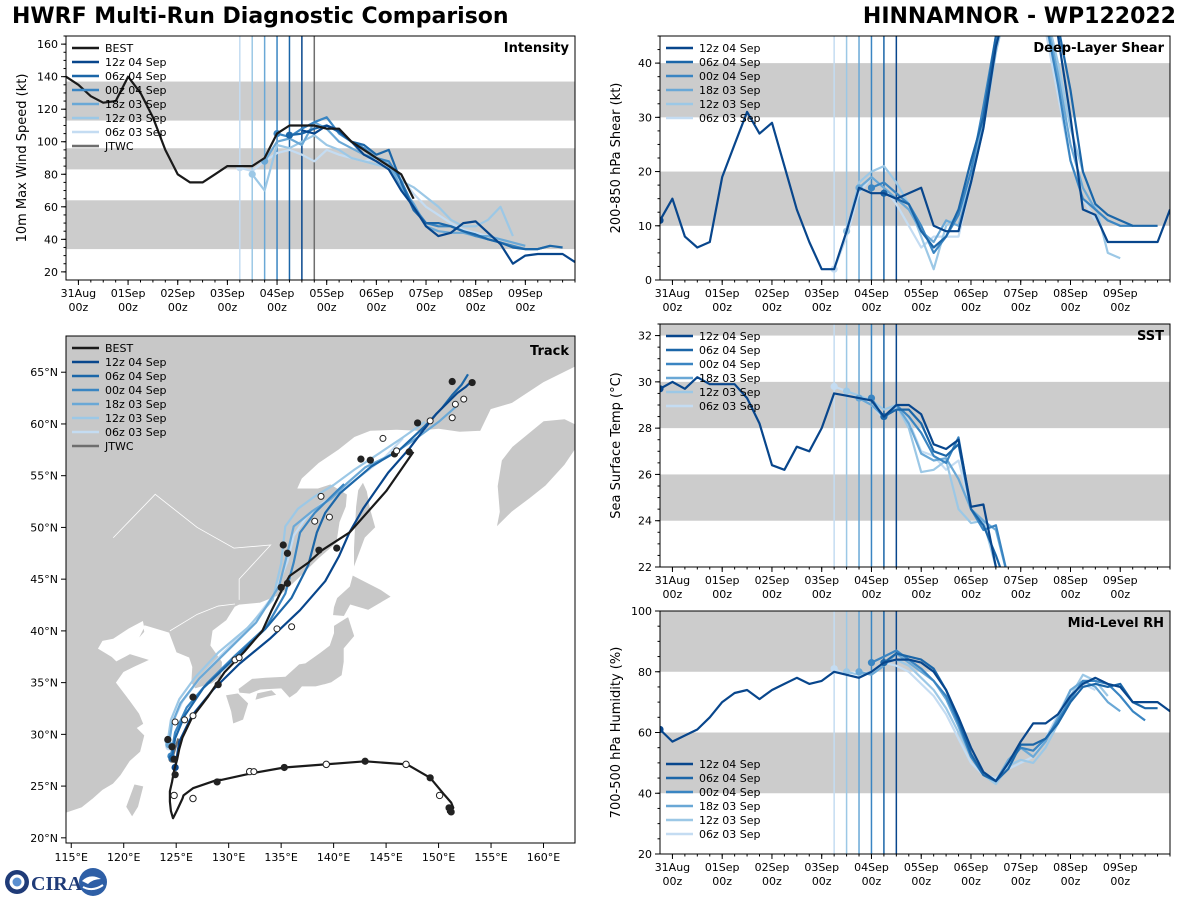  Describe the element at coordinates (475, 293) in the screenshot. I see `intensity-xtick-date: 08Sep` at that location.